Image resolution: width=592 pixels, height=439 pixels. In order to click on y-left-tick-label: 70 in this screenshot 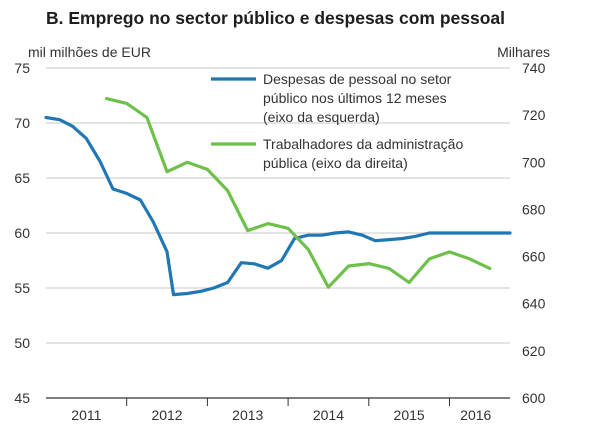, I will do `click(22, 123)`.